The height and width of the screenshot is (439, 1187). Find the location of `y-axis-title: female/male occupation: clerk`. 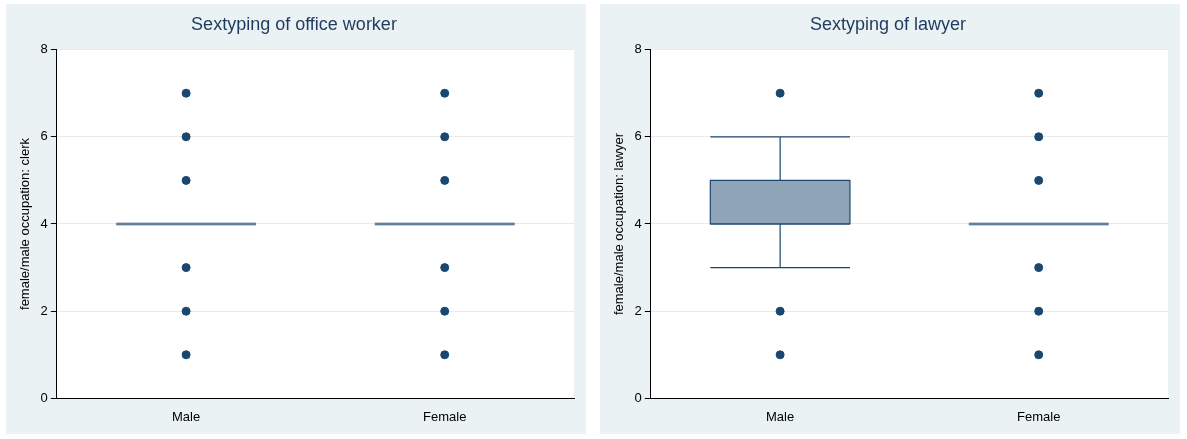

y-axis-title: female/male occupation: clerk is located at coordinates (25, 223).